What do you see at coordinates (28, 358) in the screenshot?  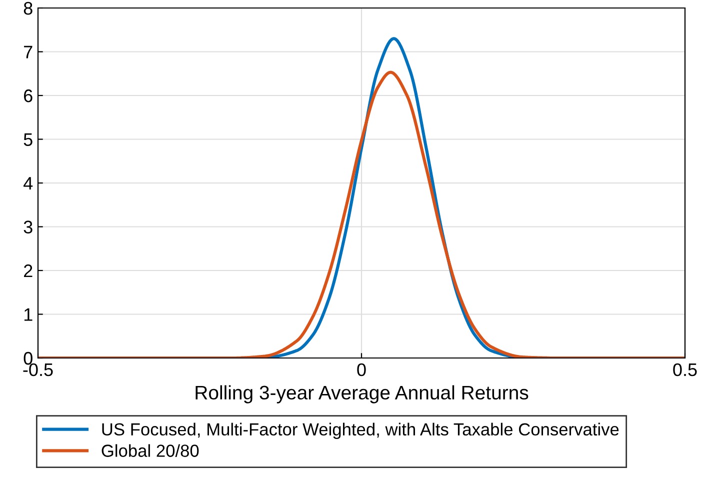 I see `y-tick-label: 0` at bounding box center [28, 358].